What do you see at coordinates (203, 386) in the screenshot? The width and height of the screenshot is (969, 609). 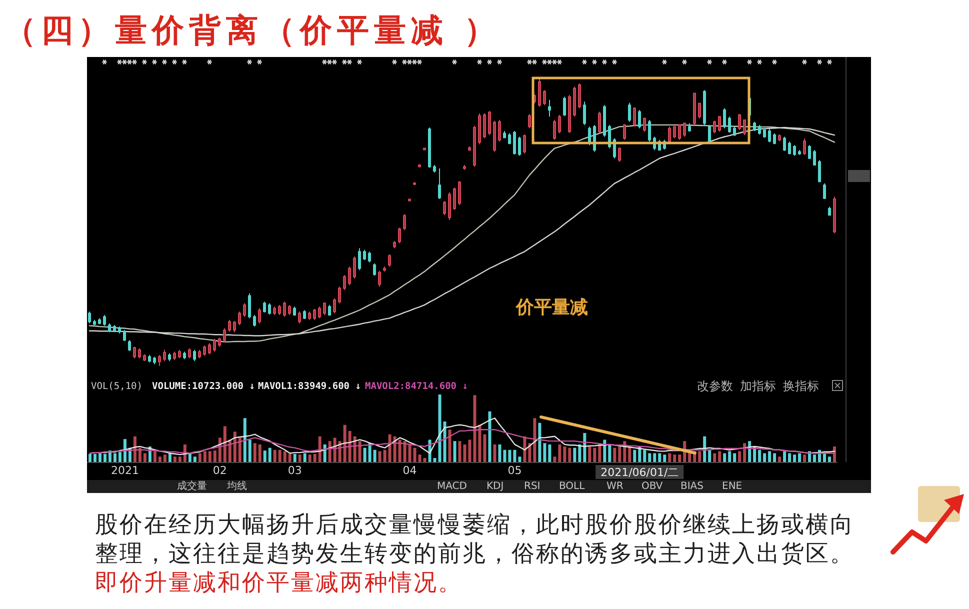 I see `text: VOLUME:10723.000 ↓` at bounding box center [203, 386].